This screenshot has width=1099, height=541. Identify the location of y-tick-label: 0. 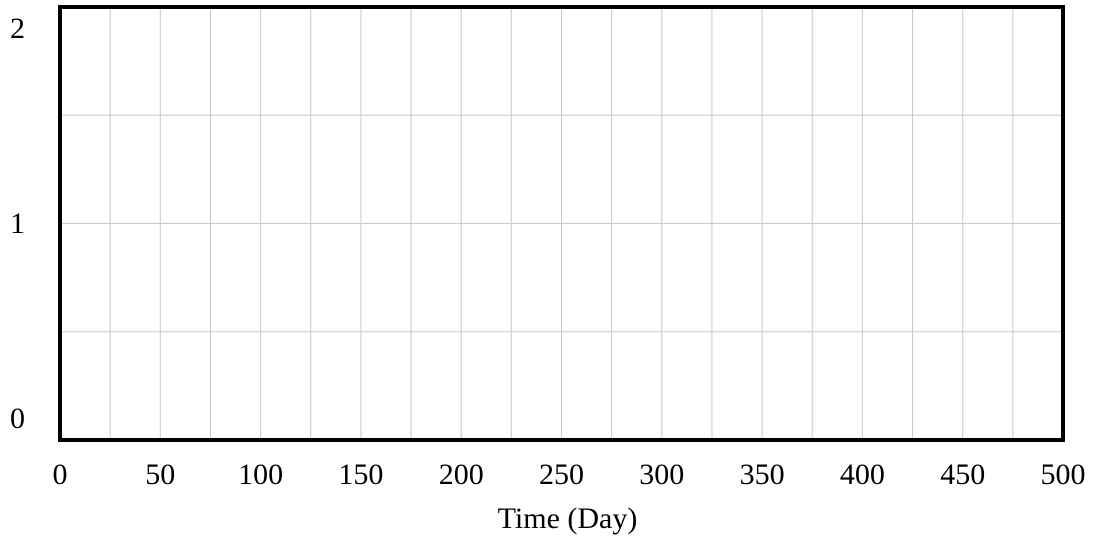
(17, 418).